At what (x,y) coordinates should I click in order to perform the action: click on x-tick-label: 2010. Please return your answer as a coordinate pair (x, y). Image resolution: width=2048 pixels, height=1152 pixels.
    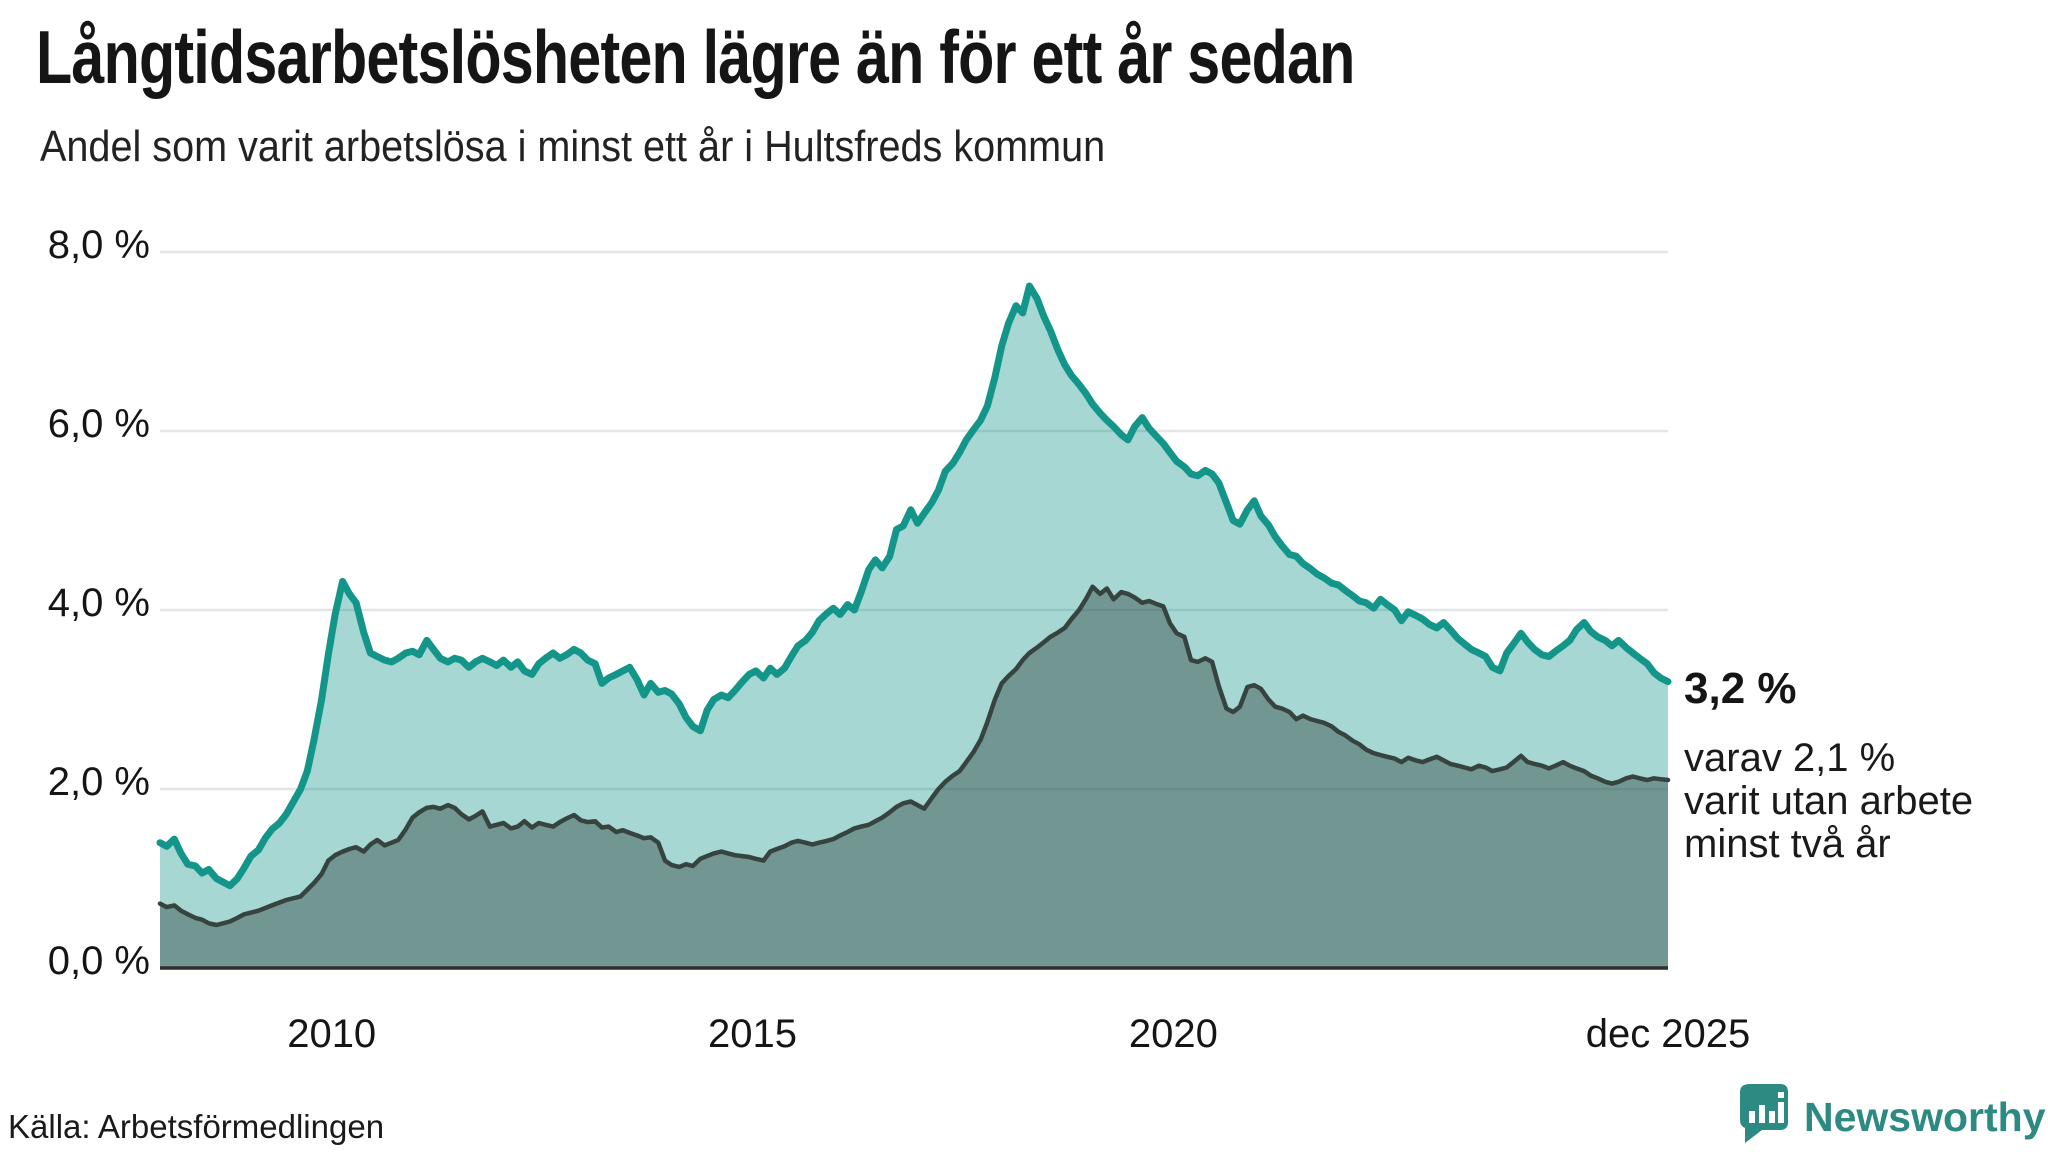
    Looking at the image, I should click on (332, 1034).